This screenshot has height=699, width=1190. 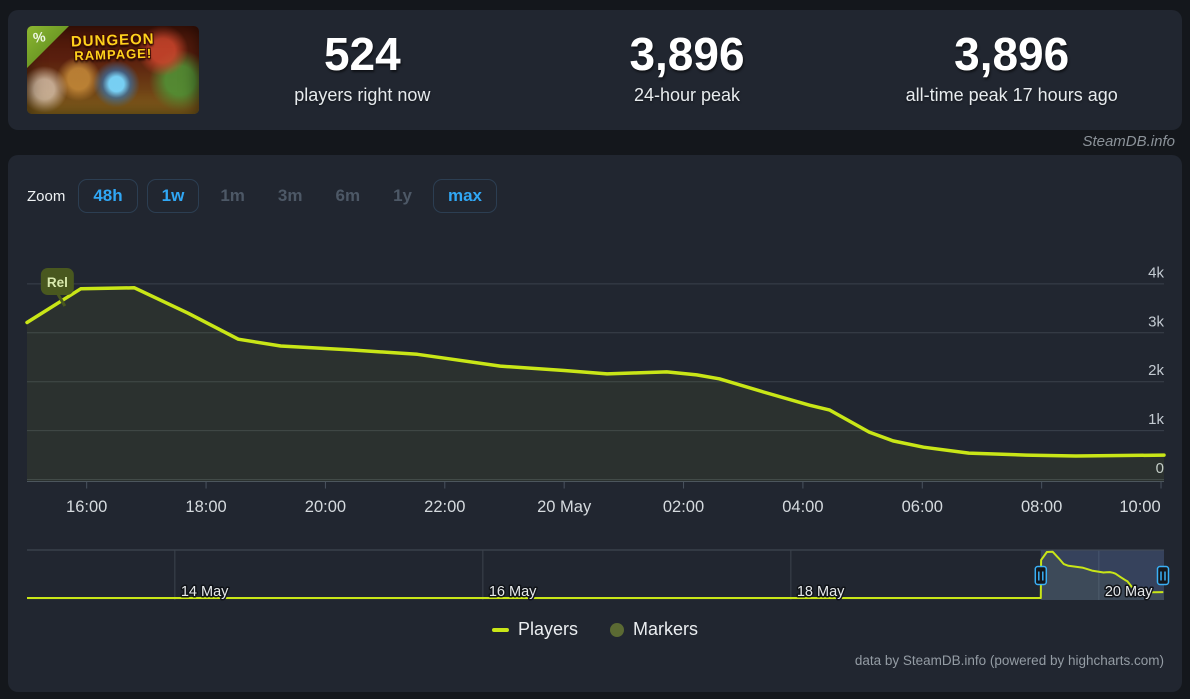 I want to click on x-axis-label: 22:00, so click(x=444, y=507).